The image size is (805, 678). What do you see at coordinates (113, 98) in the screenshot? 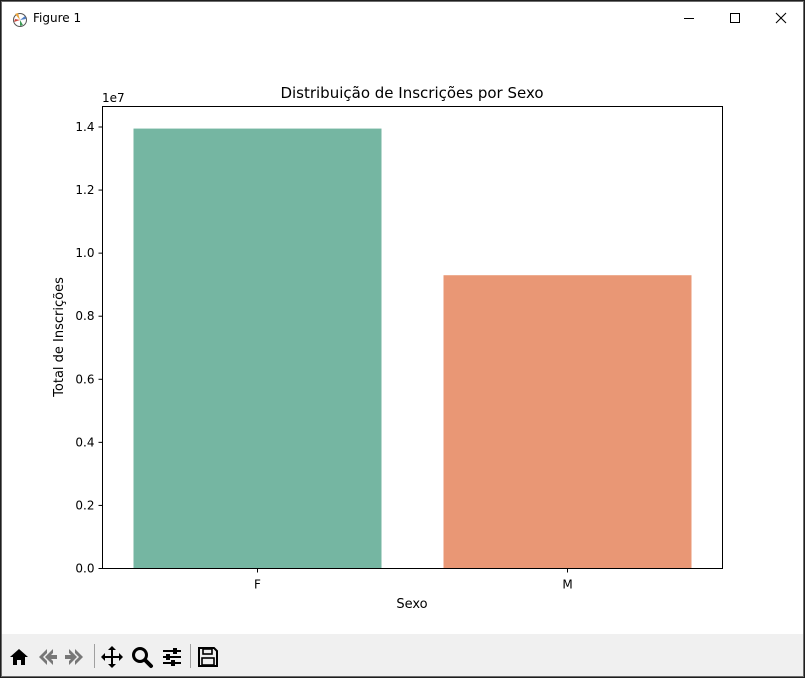
I see `y-offset-label: 1e7` at bounding box center [113, 98].